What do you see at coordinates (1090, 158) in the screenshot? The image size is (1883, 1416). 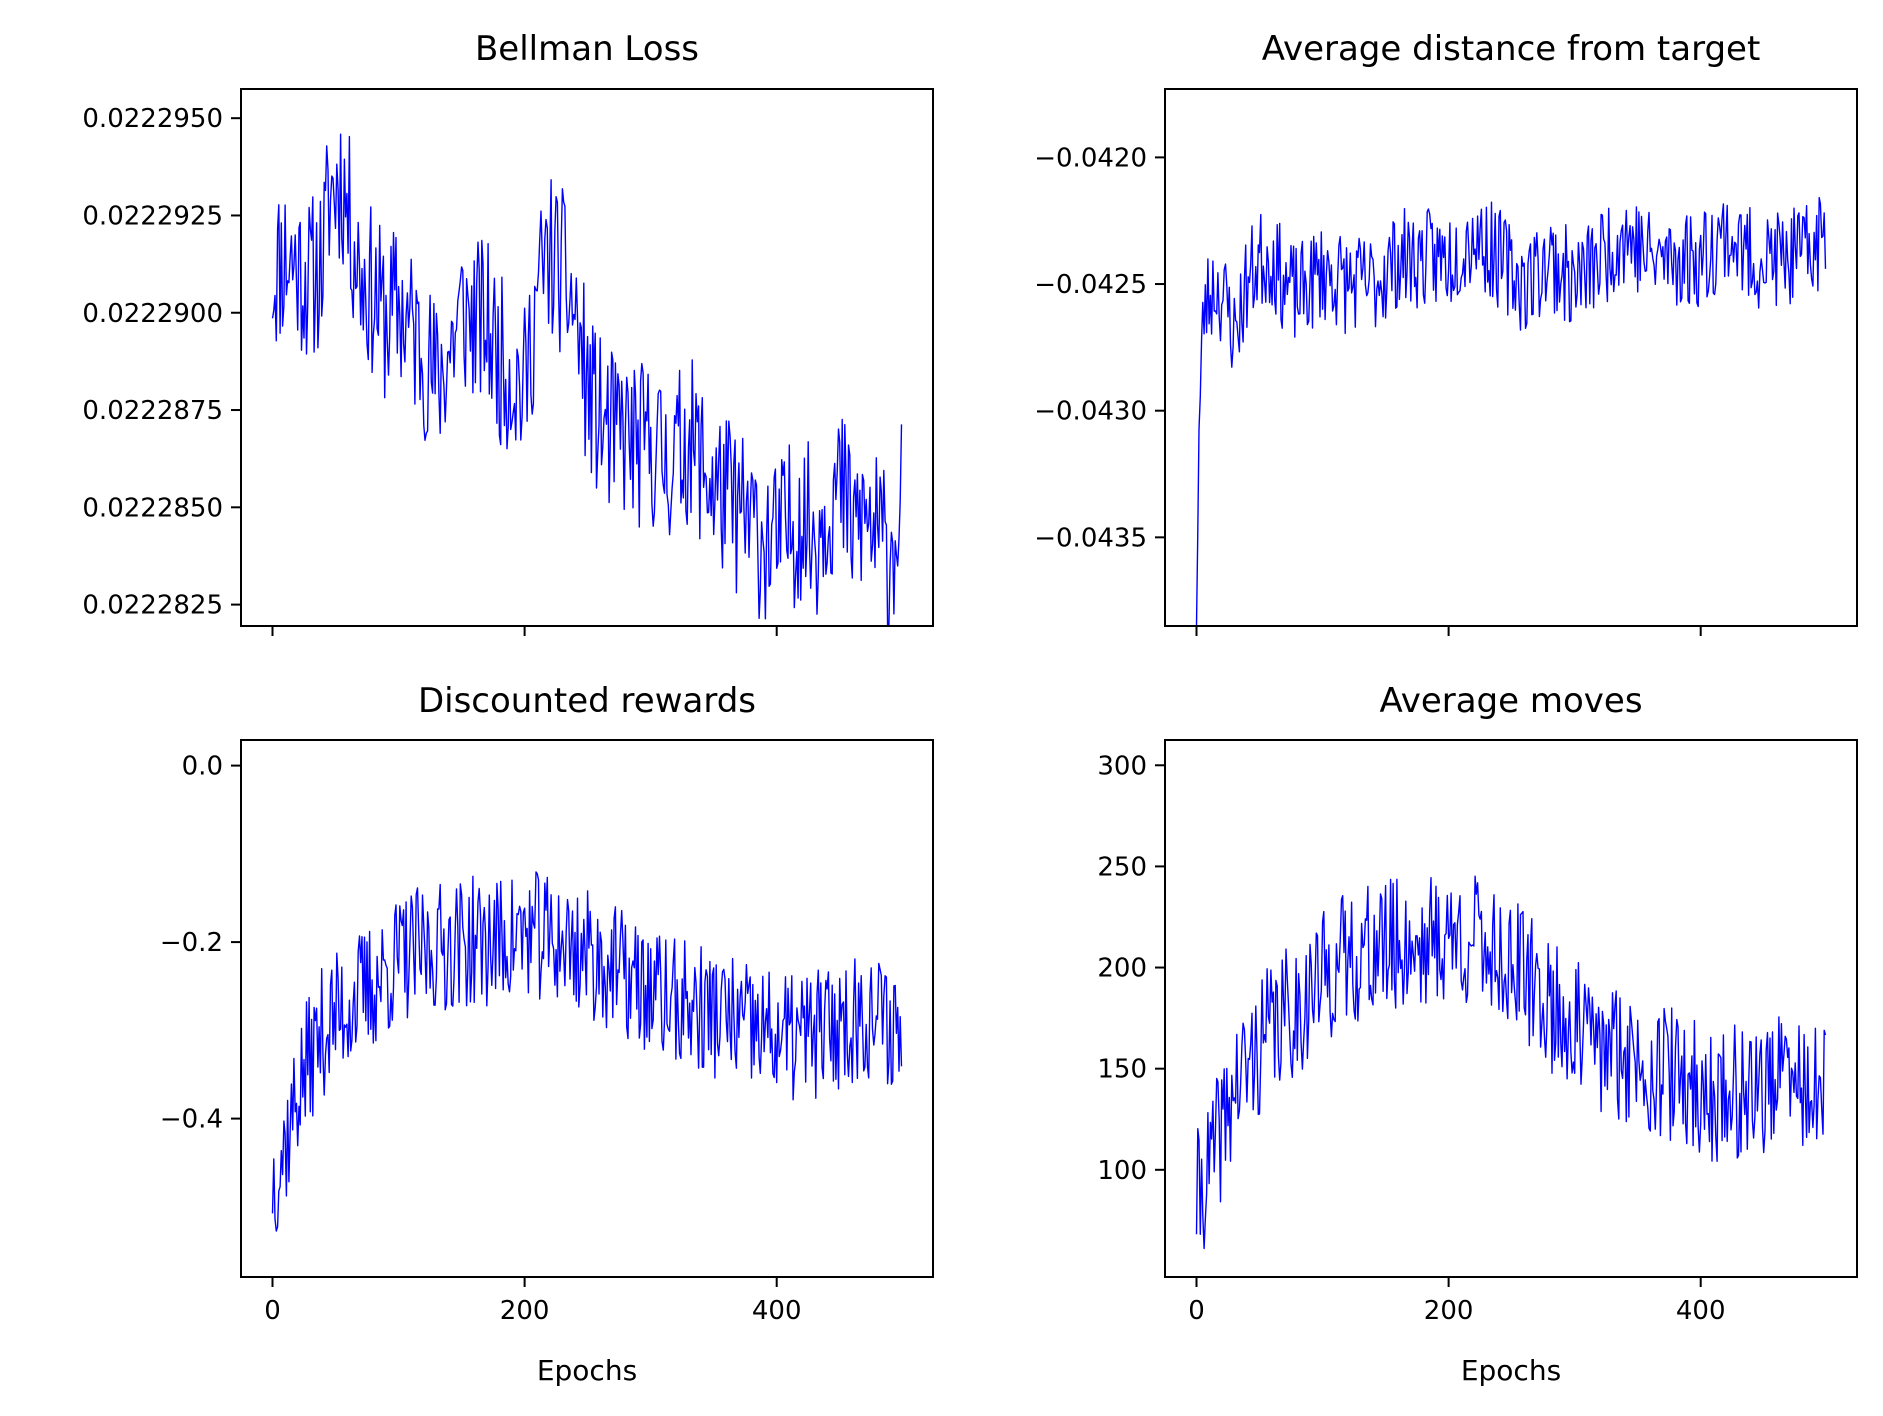 I see `y-tick-label: −0.0420` at bounding box center [1090, 158].